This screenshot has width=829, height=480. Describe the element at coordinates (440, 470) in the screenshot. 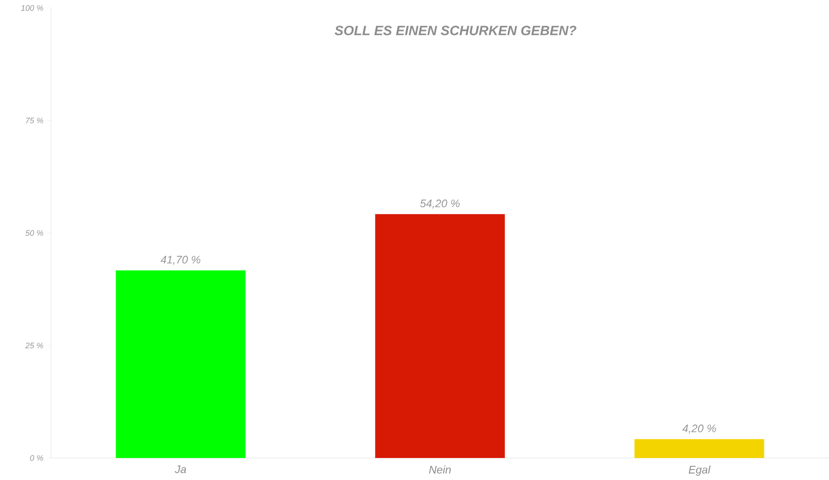

I see `x-tick-label: Nein` at that location.